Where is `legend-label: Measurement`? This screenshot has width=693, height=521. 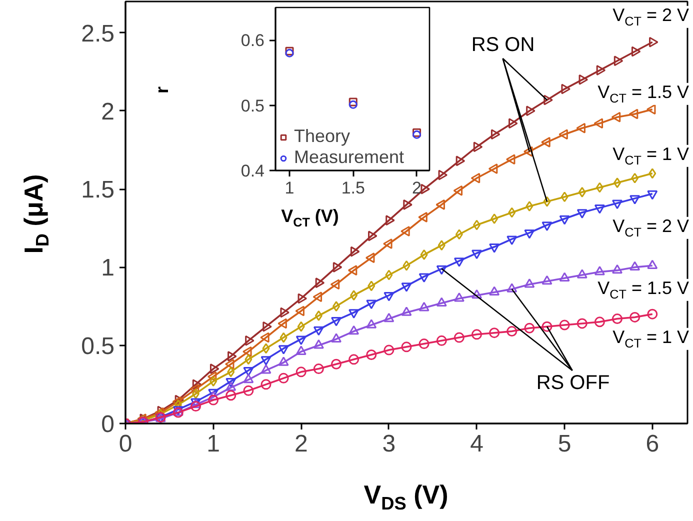 legend-label: Measurement is located at coordinates (349, 157).